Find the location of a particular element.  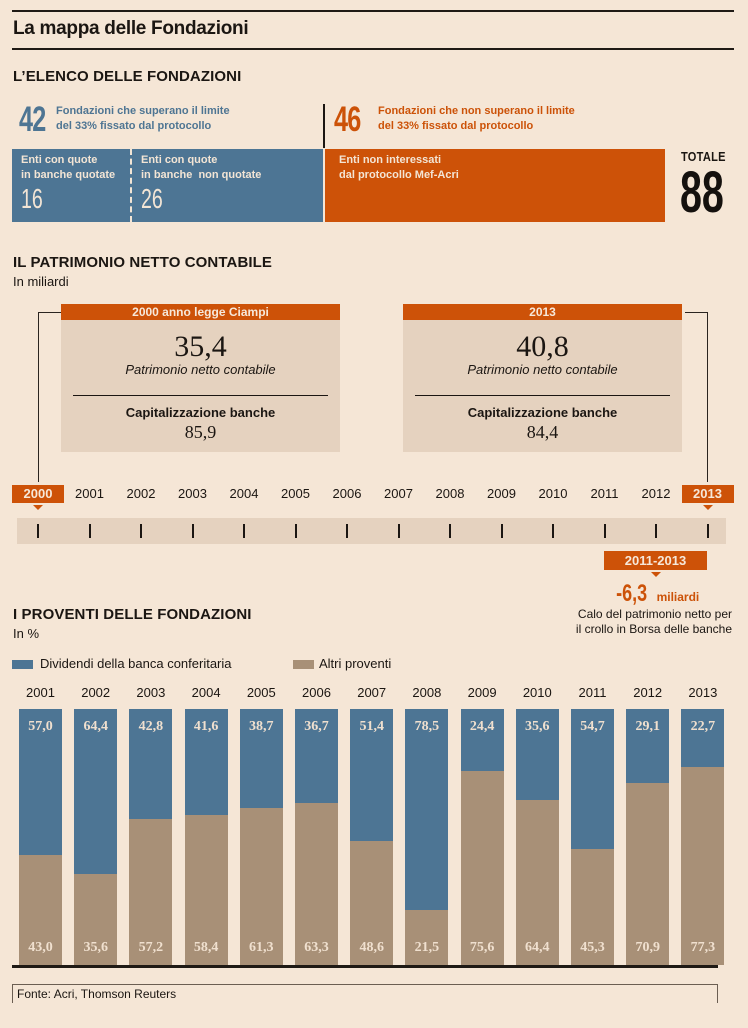

timeline-year-2008: 2008 is located at coordinates (450, 493).